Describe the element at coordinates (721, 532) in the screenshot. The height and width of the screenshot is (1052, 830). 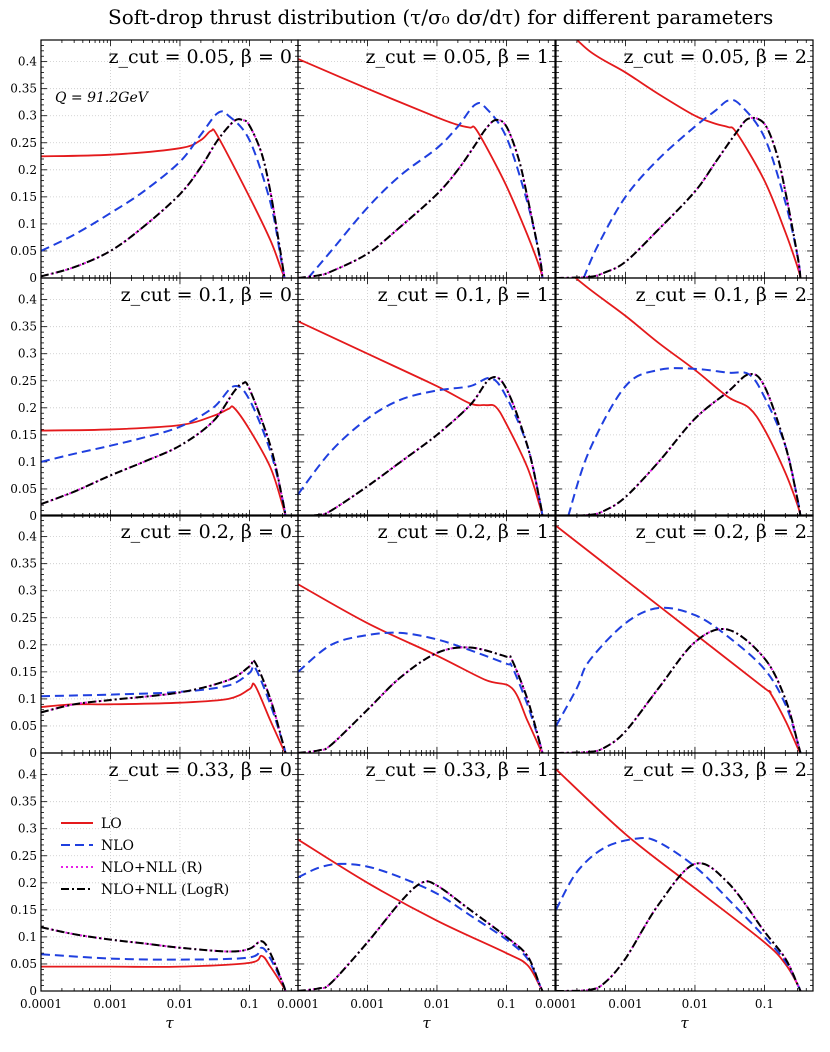
I see `panel-label: z_cut = 0.2, β = 2` at that location.